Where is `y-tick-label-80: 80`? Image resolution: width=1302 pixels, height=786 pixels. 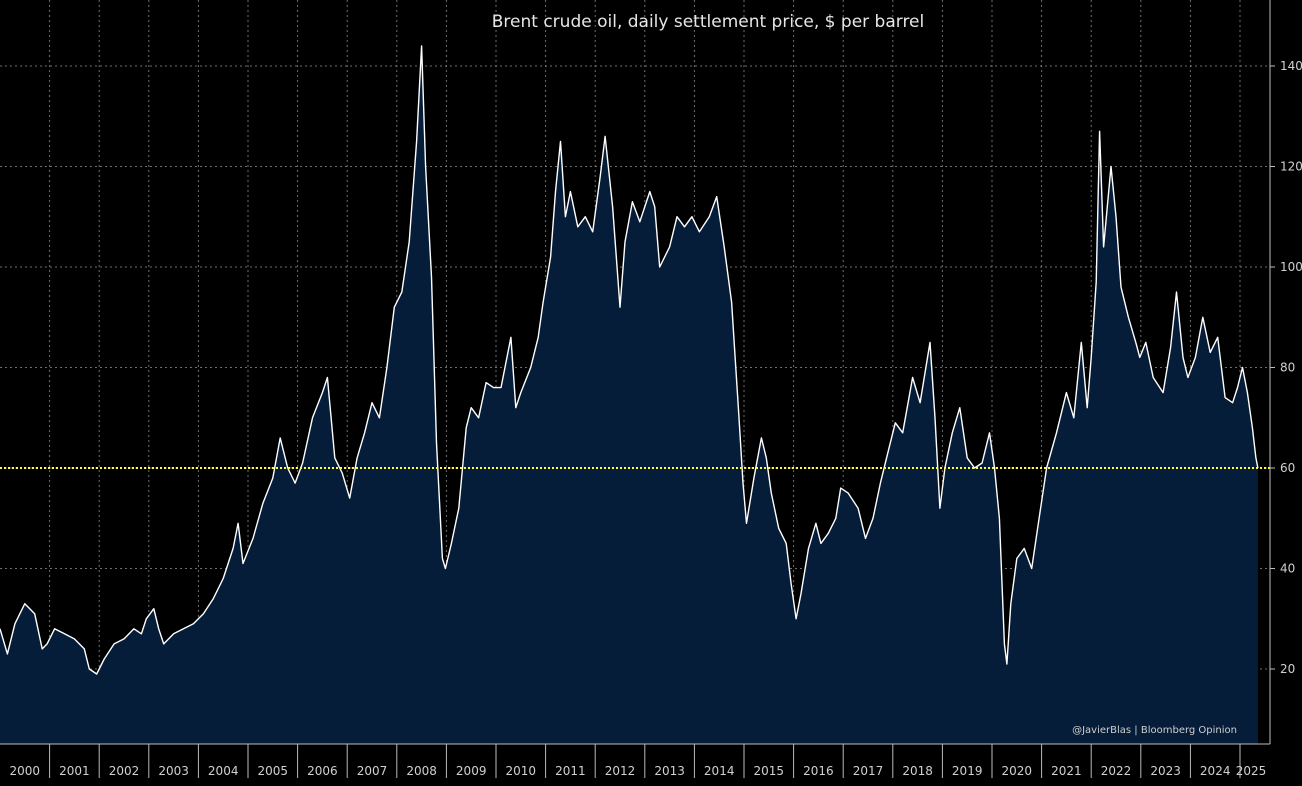 y-tick-label-80: 80 is located at coordinates (1287, 368).